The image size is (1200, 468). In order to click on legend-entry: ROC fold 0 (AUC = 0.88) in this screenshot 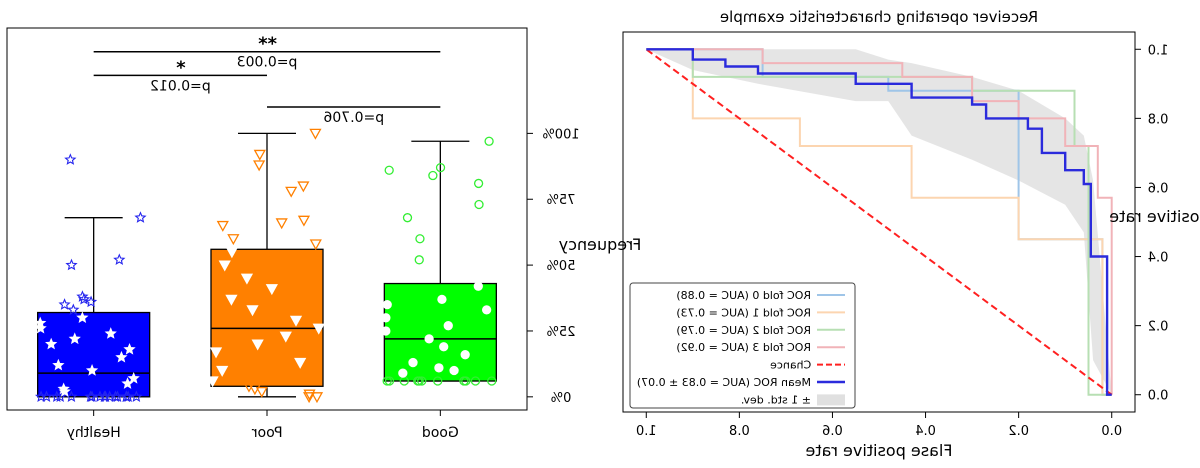, I will do `click(760, 295)`.